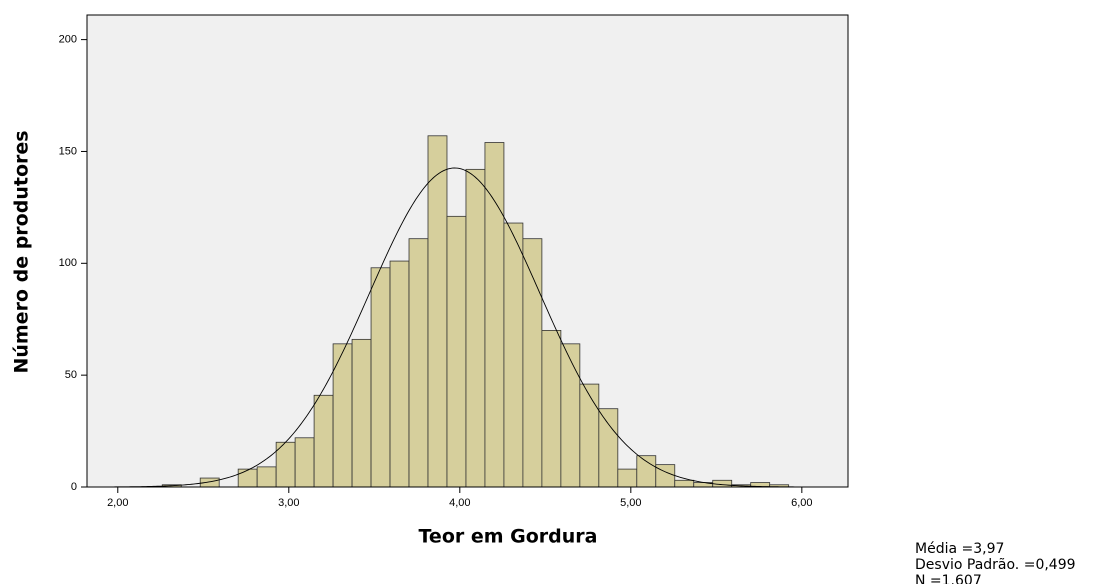 Image resolution: width=1110 pixels, height=584 pixels. Describe the element at coordinates (68, 263) in the screenshot. I see `y-tick-label: 100` at that location.